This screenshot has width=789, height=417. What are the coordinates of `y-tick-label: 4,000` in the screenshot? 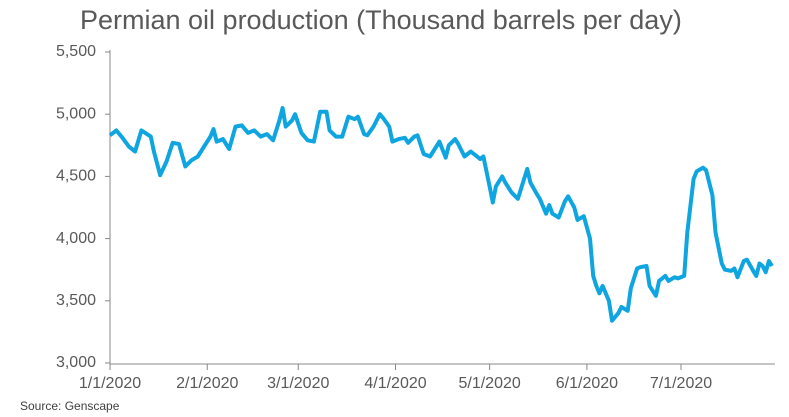 It's located at (76, 238).